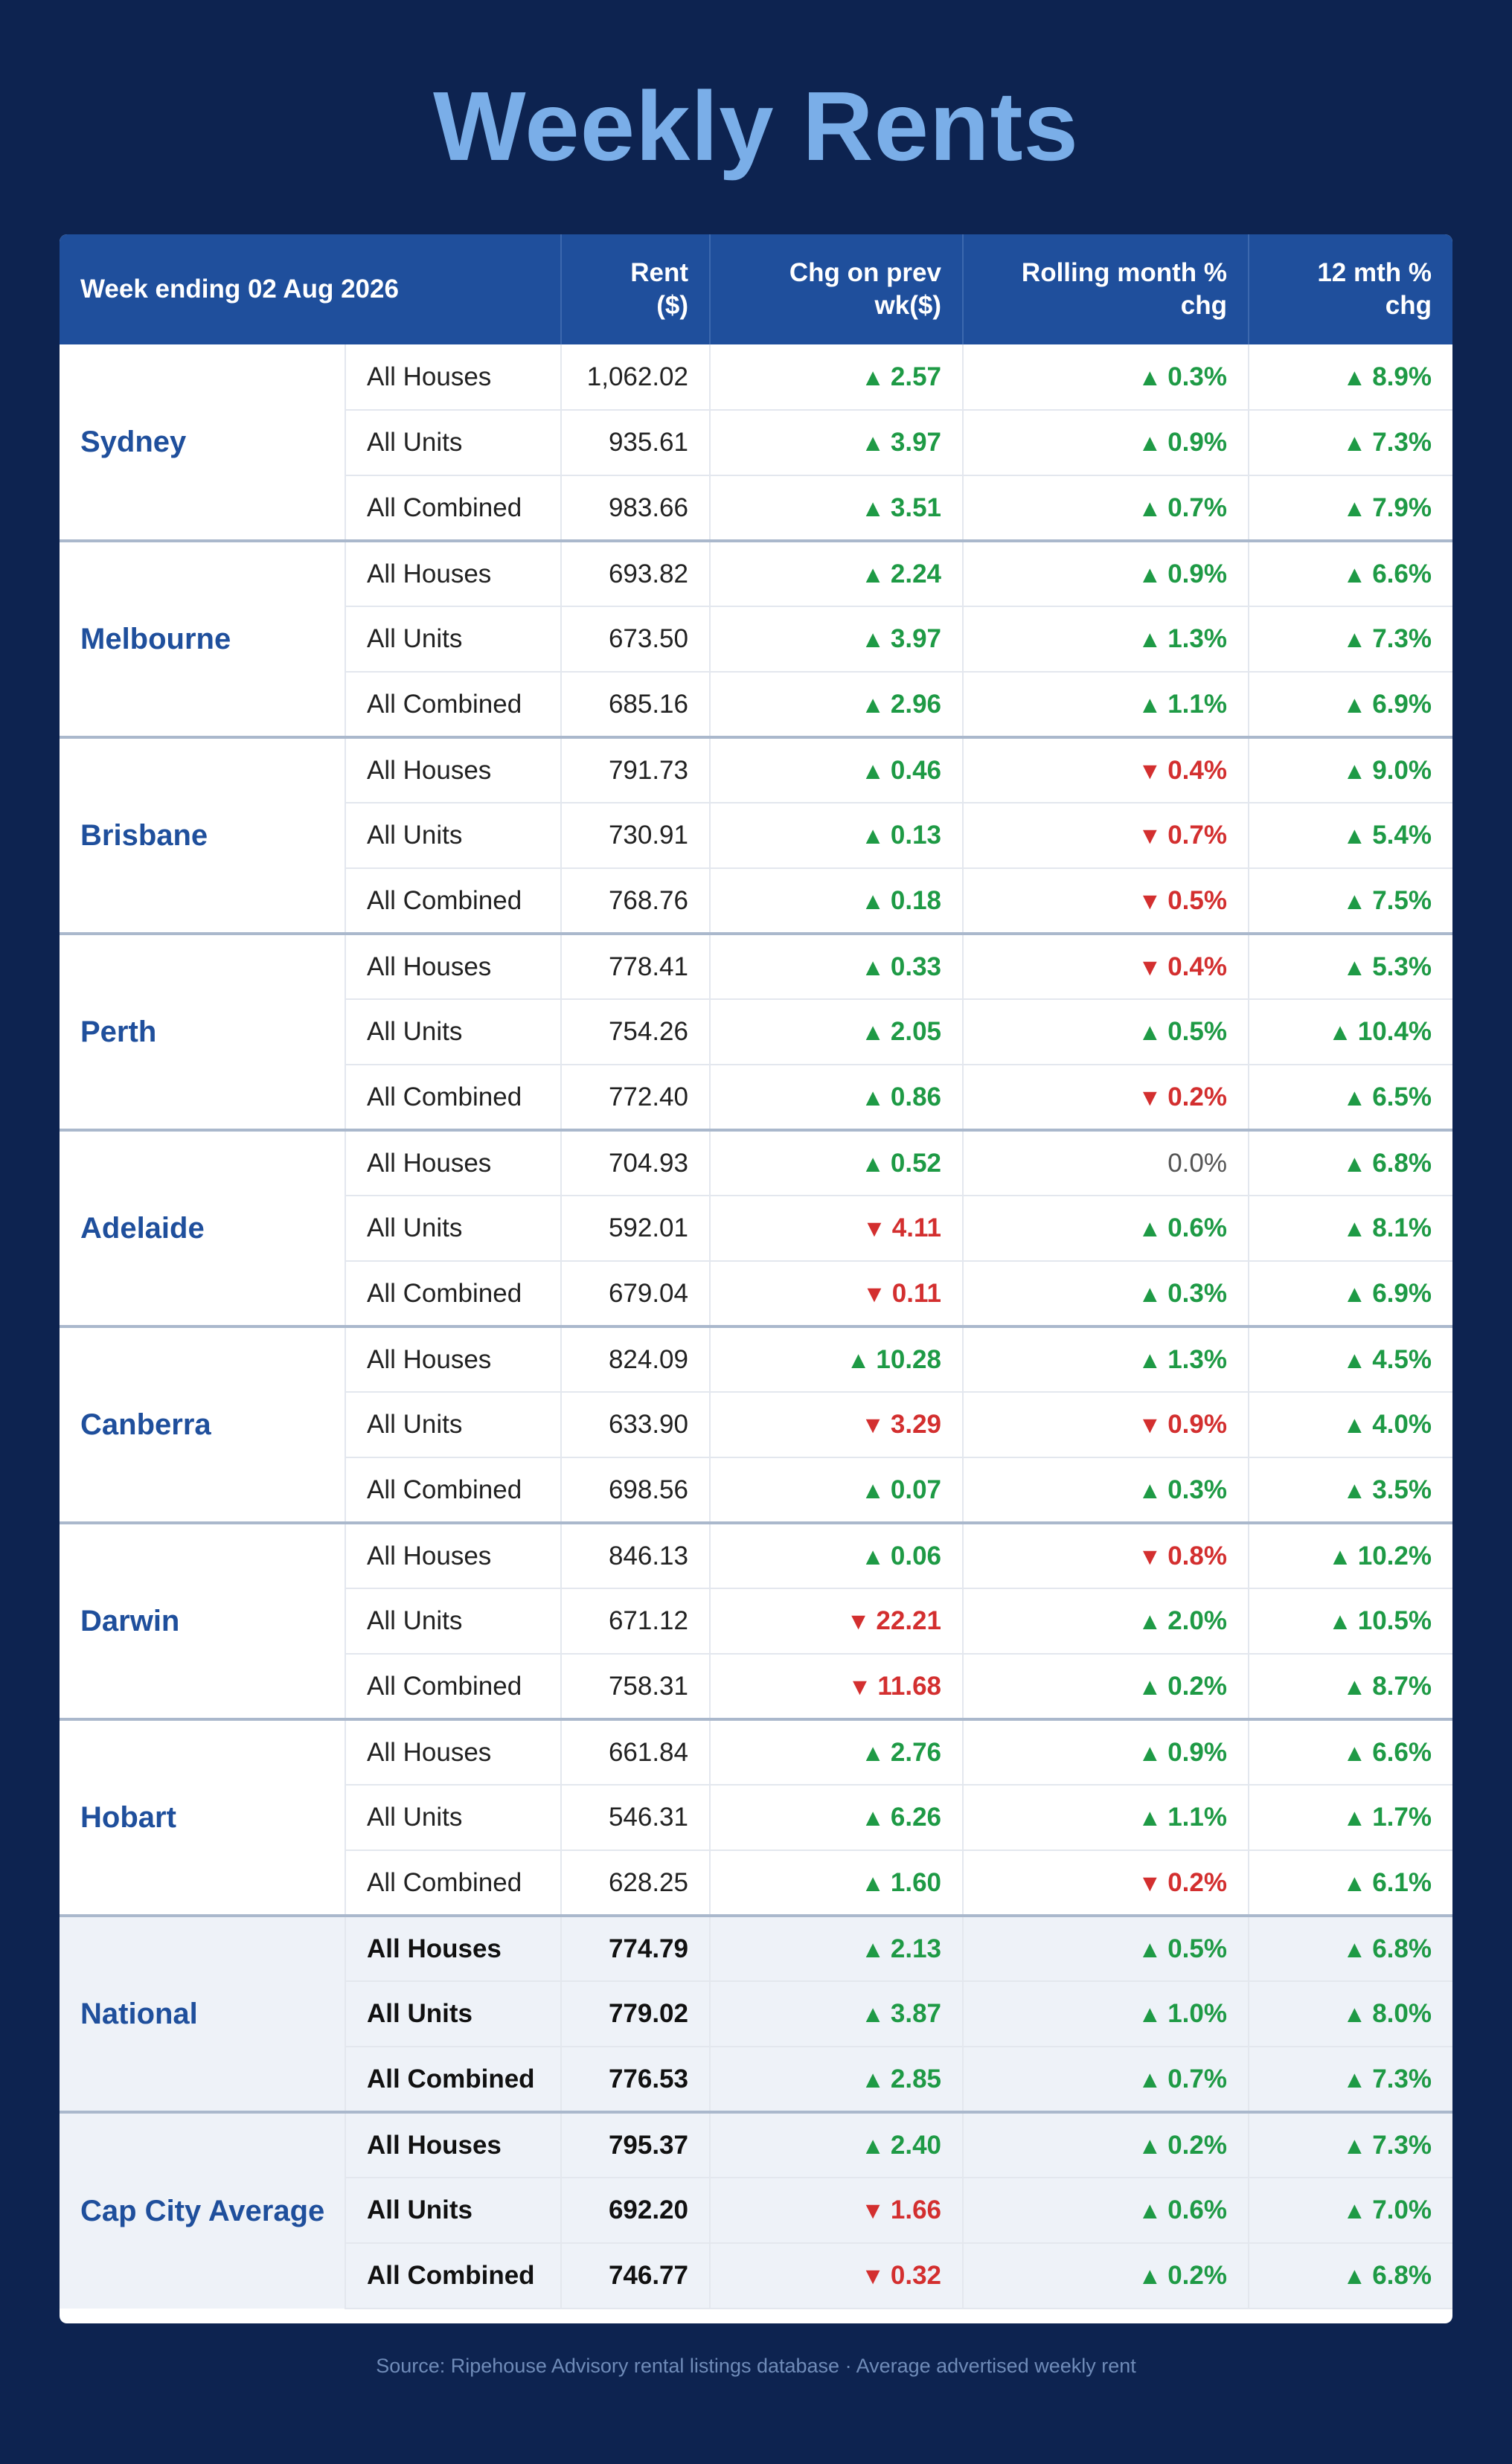 This screenshot has width=1512, height=2464. What do you see at coordinates (1124, 272) in the screenshot?
I see `rolling-header-line1: Rolling month %` at bounding box center [1124, 272].